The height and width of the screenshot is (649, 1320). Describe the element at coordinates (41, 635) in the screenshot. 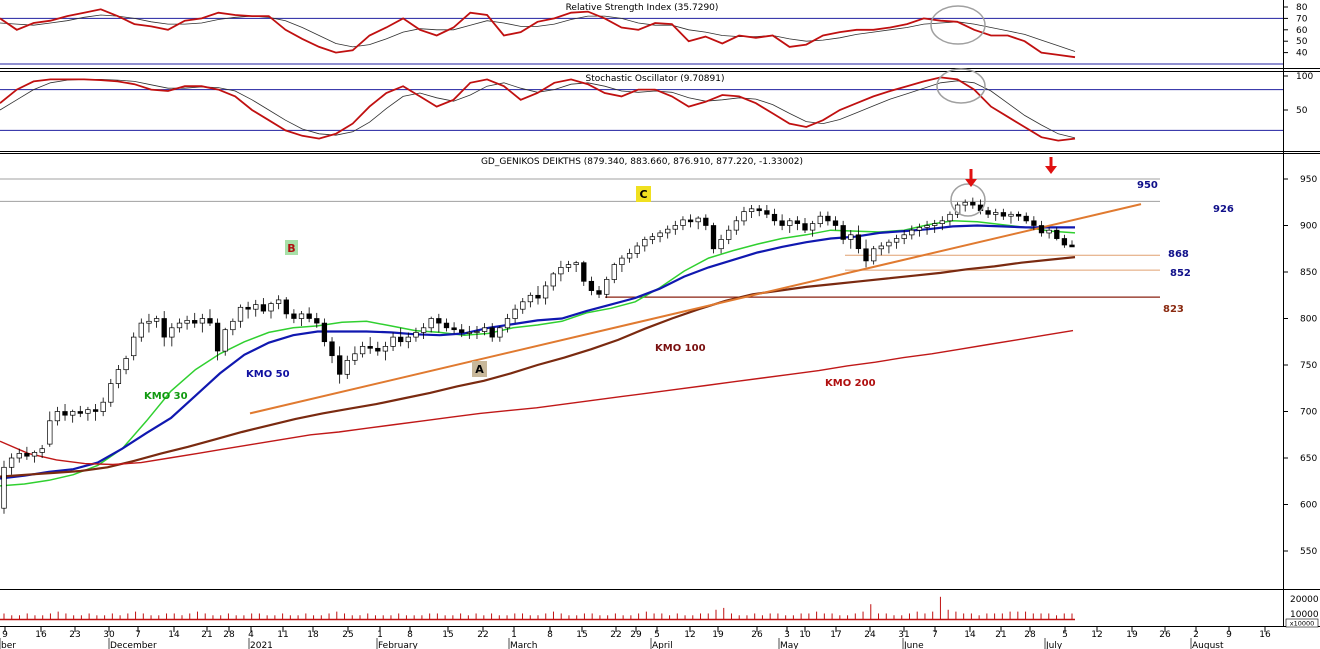

I see `x-tick-label: 16` at that location.